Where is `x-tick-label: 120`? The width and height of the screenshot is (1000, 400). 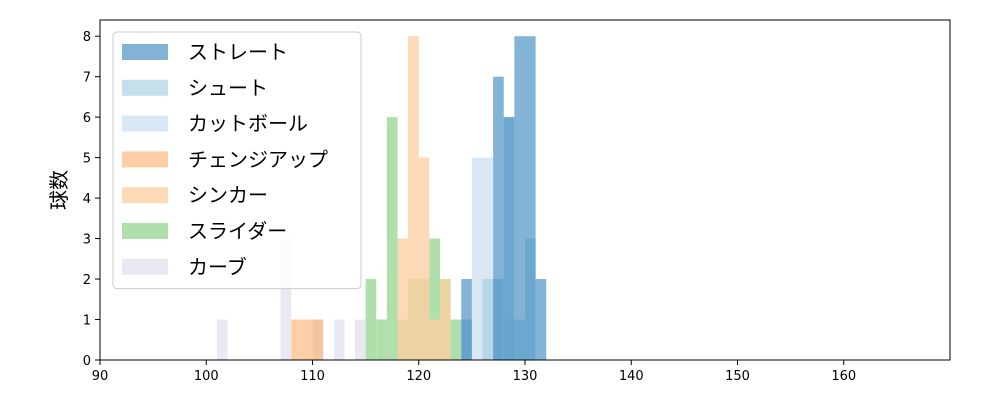
x-tick-label: 120 is located at coordinates (418, 376).